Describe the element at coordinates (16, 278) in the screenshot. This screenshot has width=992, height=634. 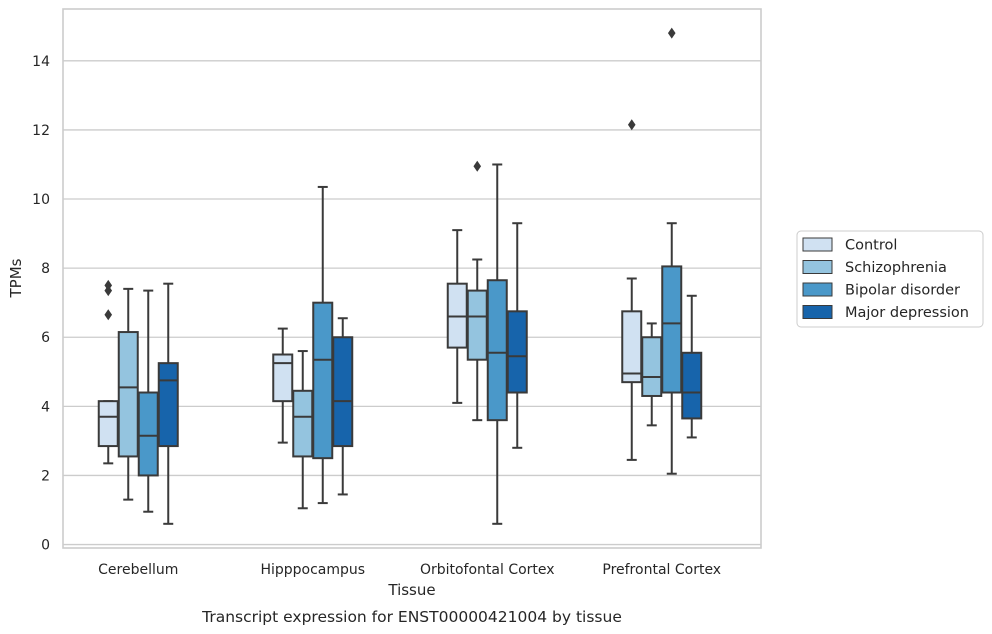
I see `y-axis-label: TPMs` at that location.